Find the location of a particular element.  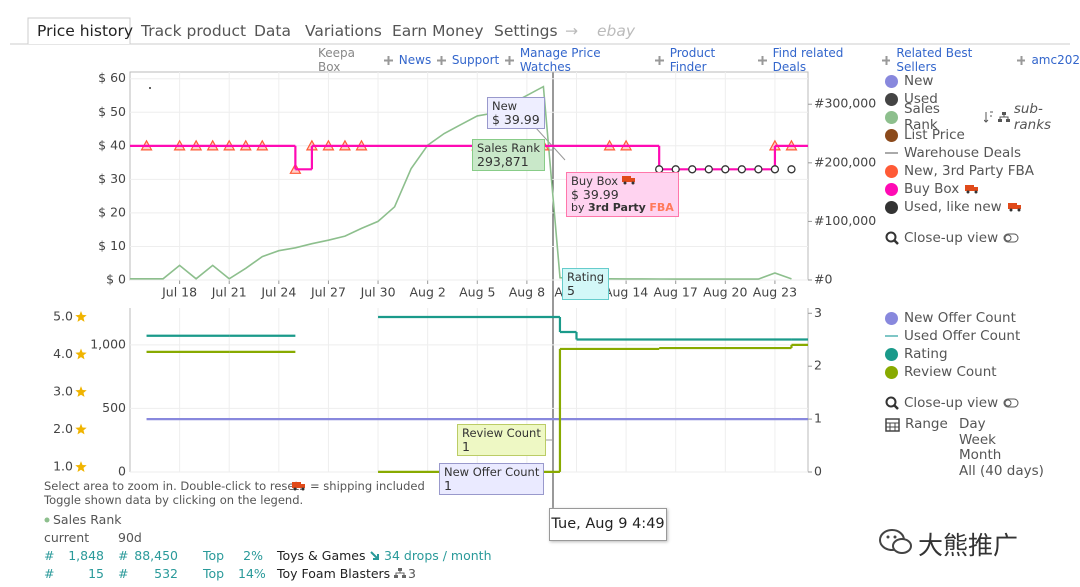

rank-current: 1,848 is located at coordinates (86, 555).